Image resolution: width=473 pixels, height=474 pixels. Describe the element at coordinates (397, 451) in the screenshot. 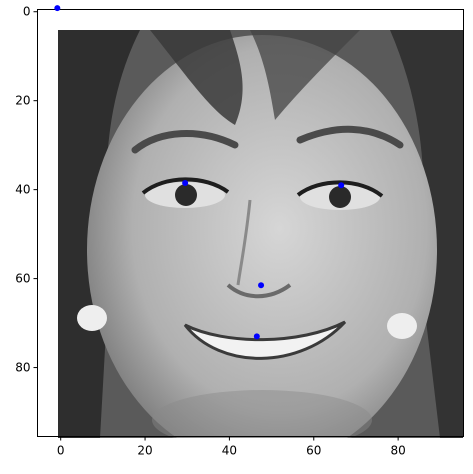

I see `x-tick-label: 80` at that location.